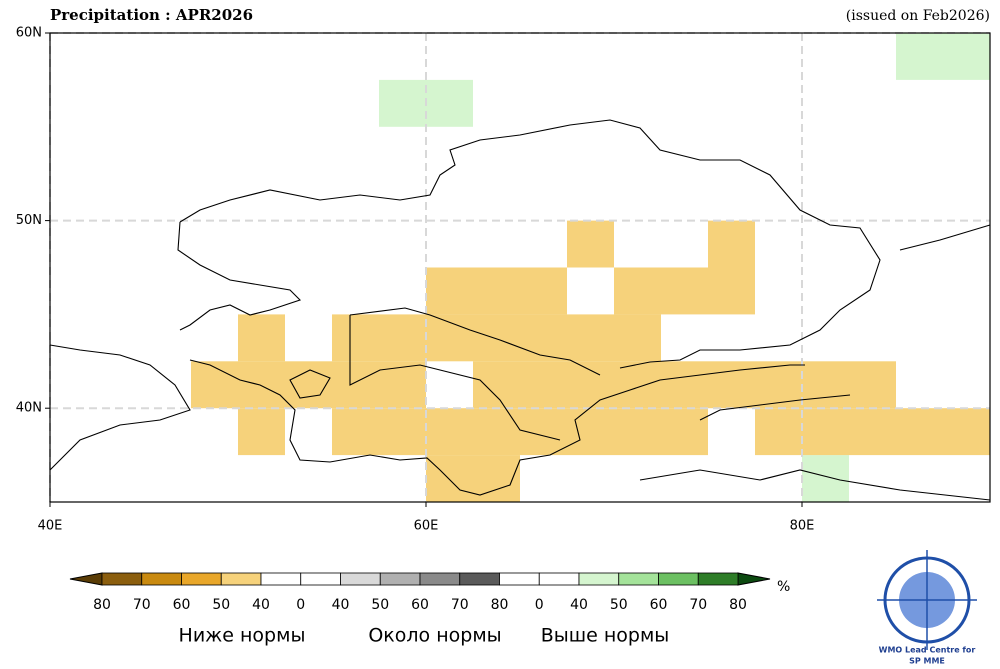  I want to click on x-tick-label: 40E, so click(50, 526).